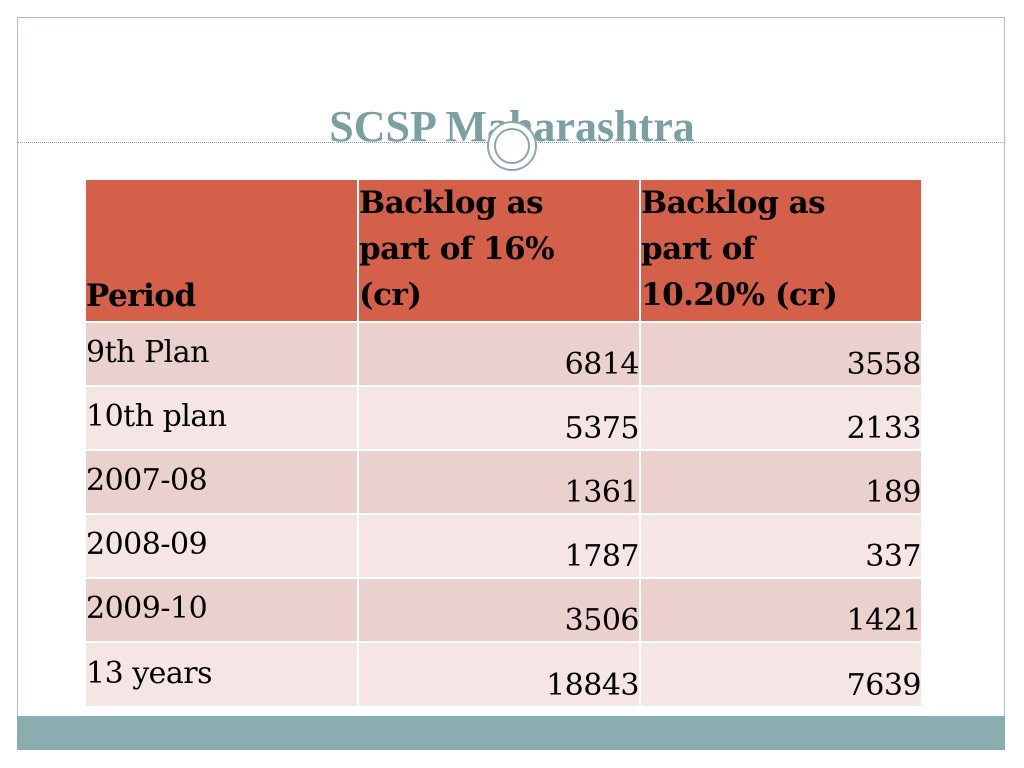  I want to click on backlog-1020-cell: 189, so click(893, 492).